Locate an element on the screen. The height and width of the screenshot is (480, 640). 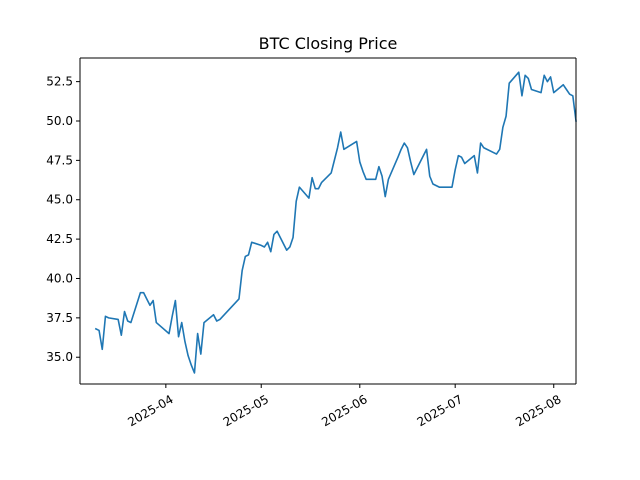
y-tick-label: 37.5 is located at coordinates (59, 318).